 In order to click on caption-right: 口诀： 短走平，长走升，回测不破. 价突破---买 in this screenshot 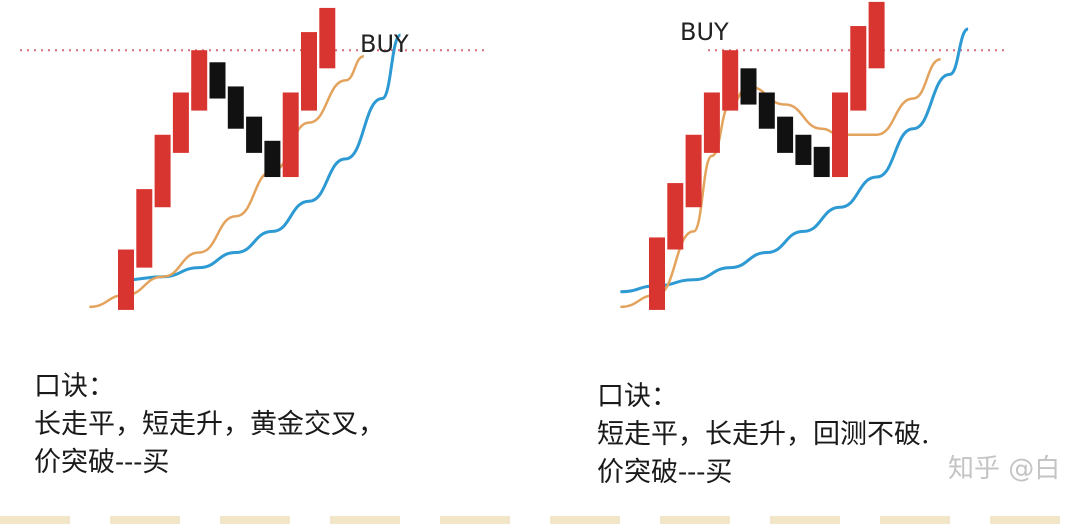, I will do `click(763, 435)`.